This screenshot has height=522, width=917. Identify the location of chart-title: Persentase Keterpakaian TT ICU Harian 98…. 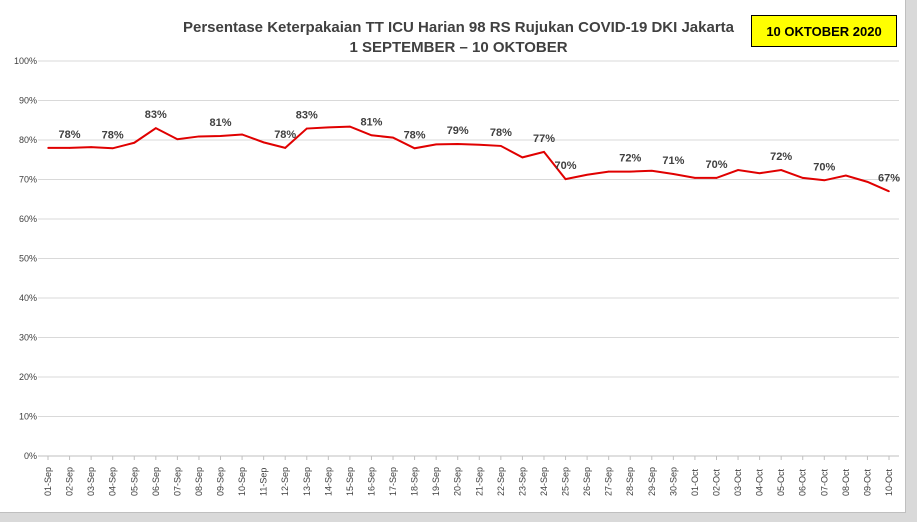
(458, 27).